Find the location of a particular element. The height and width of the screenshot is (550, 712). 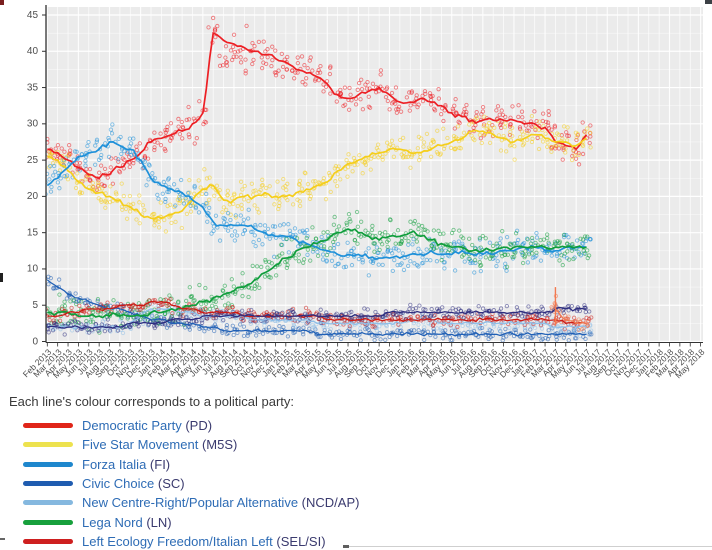

party-abbreviation: (SEL/SI) is located at coordinates (299, 541).